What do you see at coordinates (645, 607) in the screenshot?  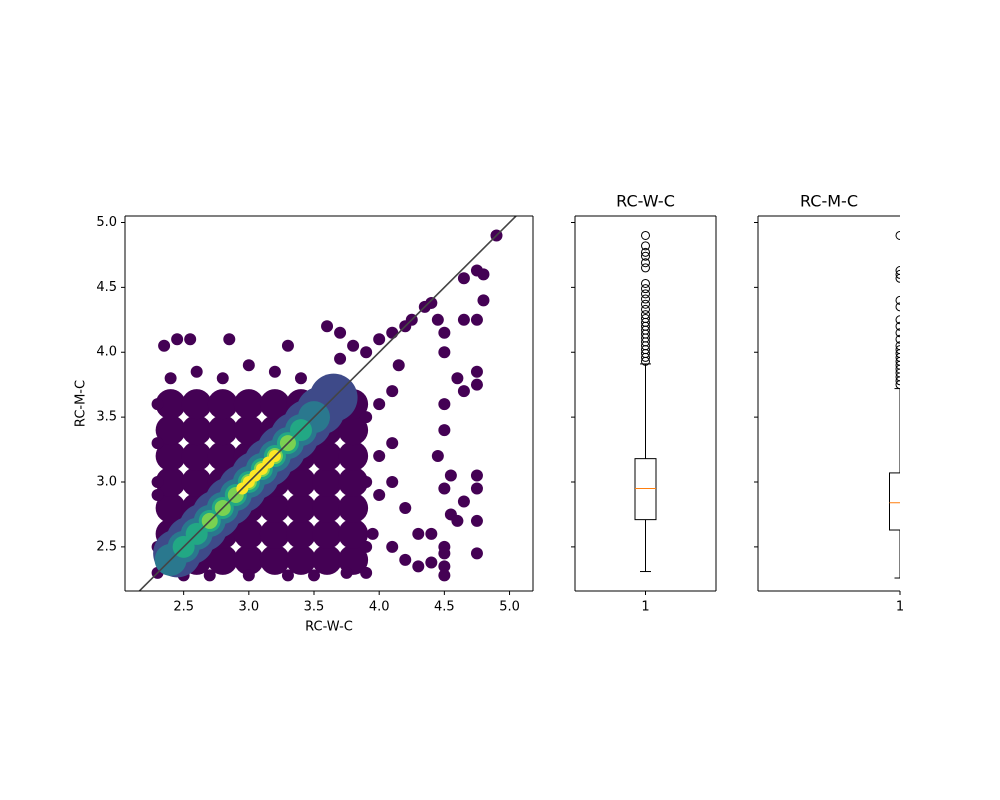 I see `x-tick-label: 1` at bounding box center [645, 607].